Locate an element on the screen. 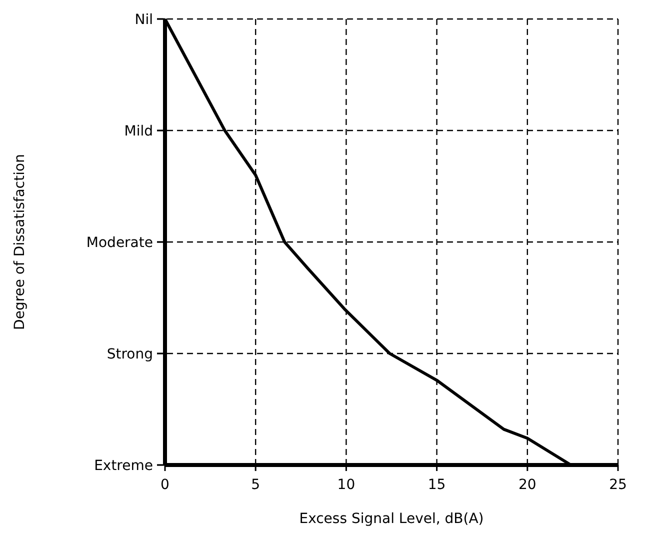  x-tick-label: 15 is located at coordinates (437, 485).